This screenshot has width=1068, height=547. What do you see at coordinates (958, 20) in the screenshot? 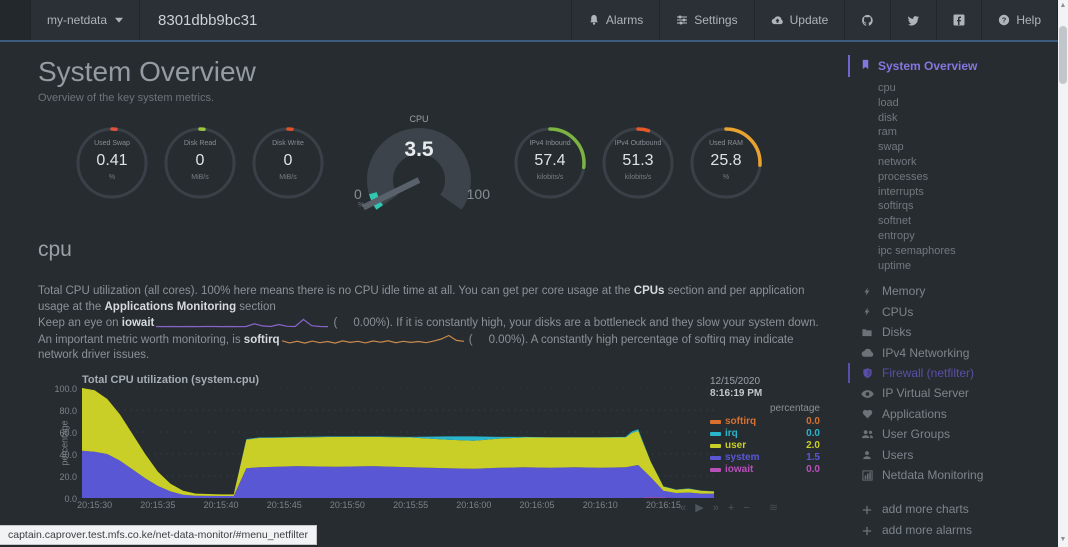
I see `facebook-button` at bounding box center [958, 20].